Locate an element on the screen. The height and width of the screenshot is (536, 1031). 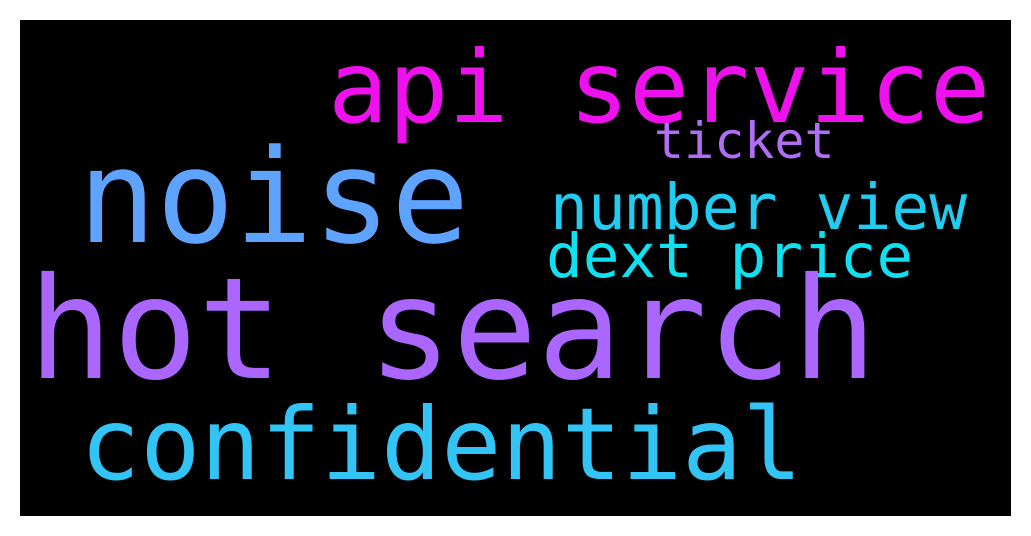
word-api-service: api service is located at coordinates (659, 87).